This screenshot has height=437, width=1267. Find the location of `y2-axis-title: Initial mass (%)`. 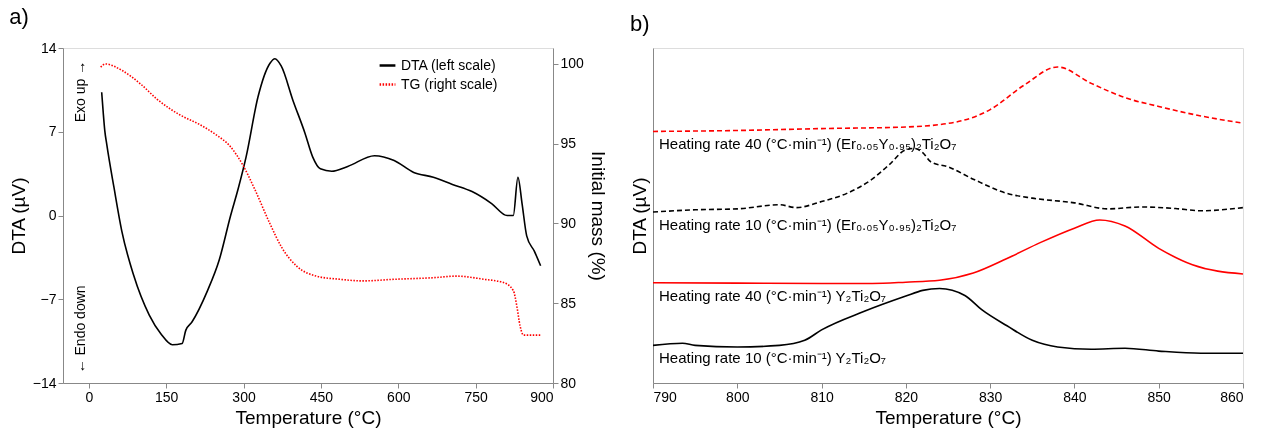

y2-axis-title: Initial mass (%) is located at coordinates (598, 216).